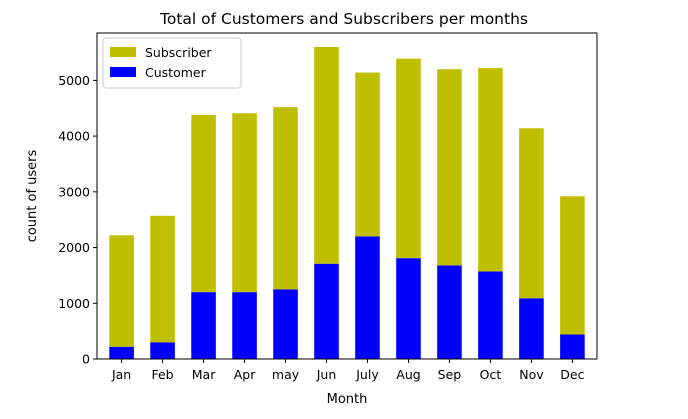  Describe the element at coordinates (245, 374) in the screenshot. I see `x-tick-label: Apr` at that location.